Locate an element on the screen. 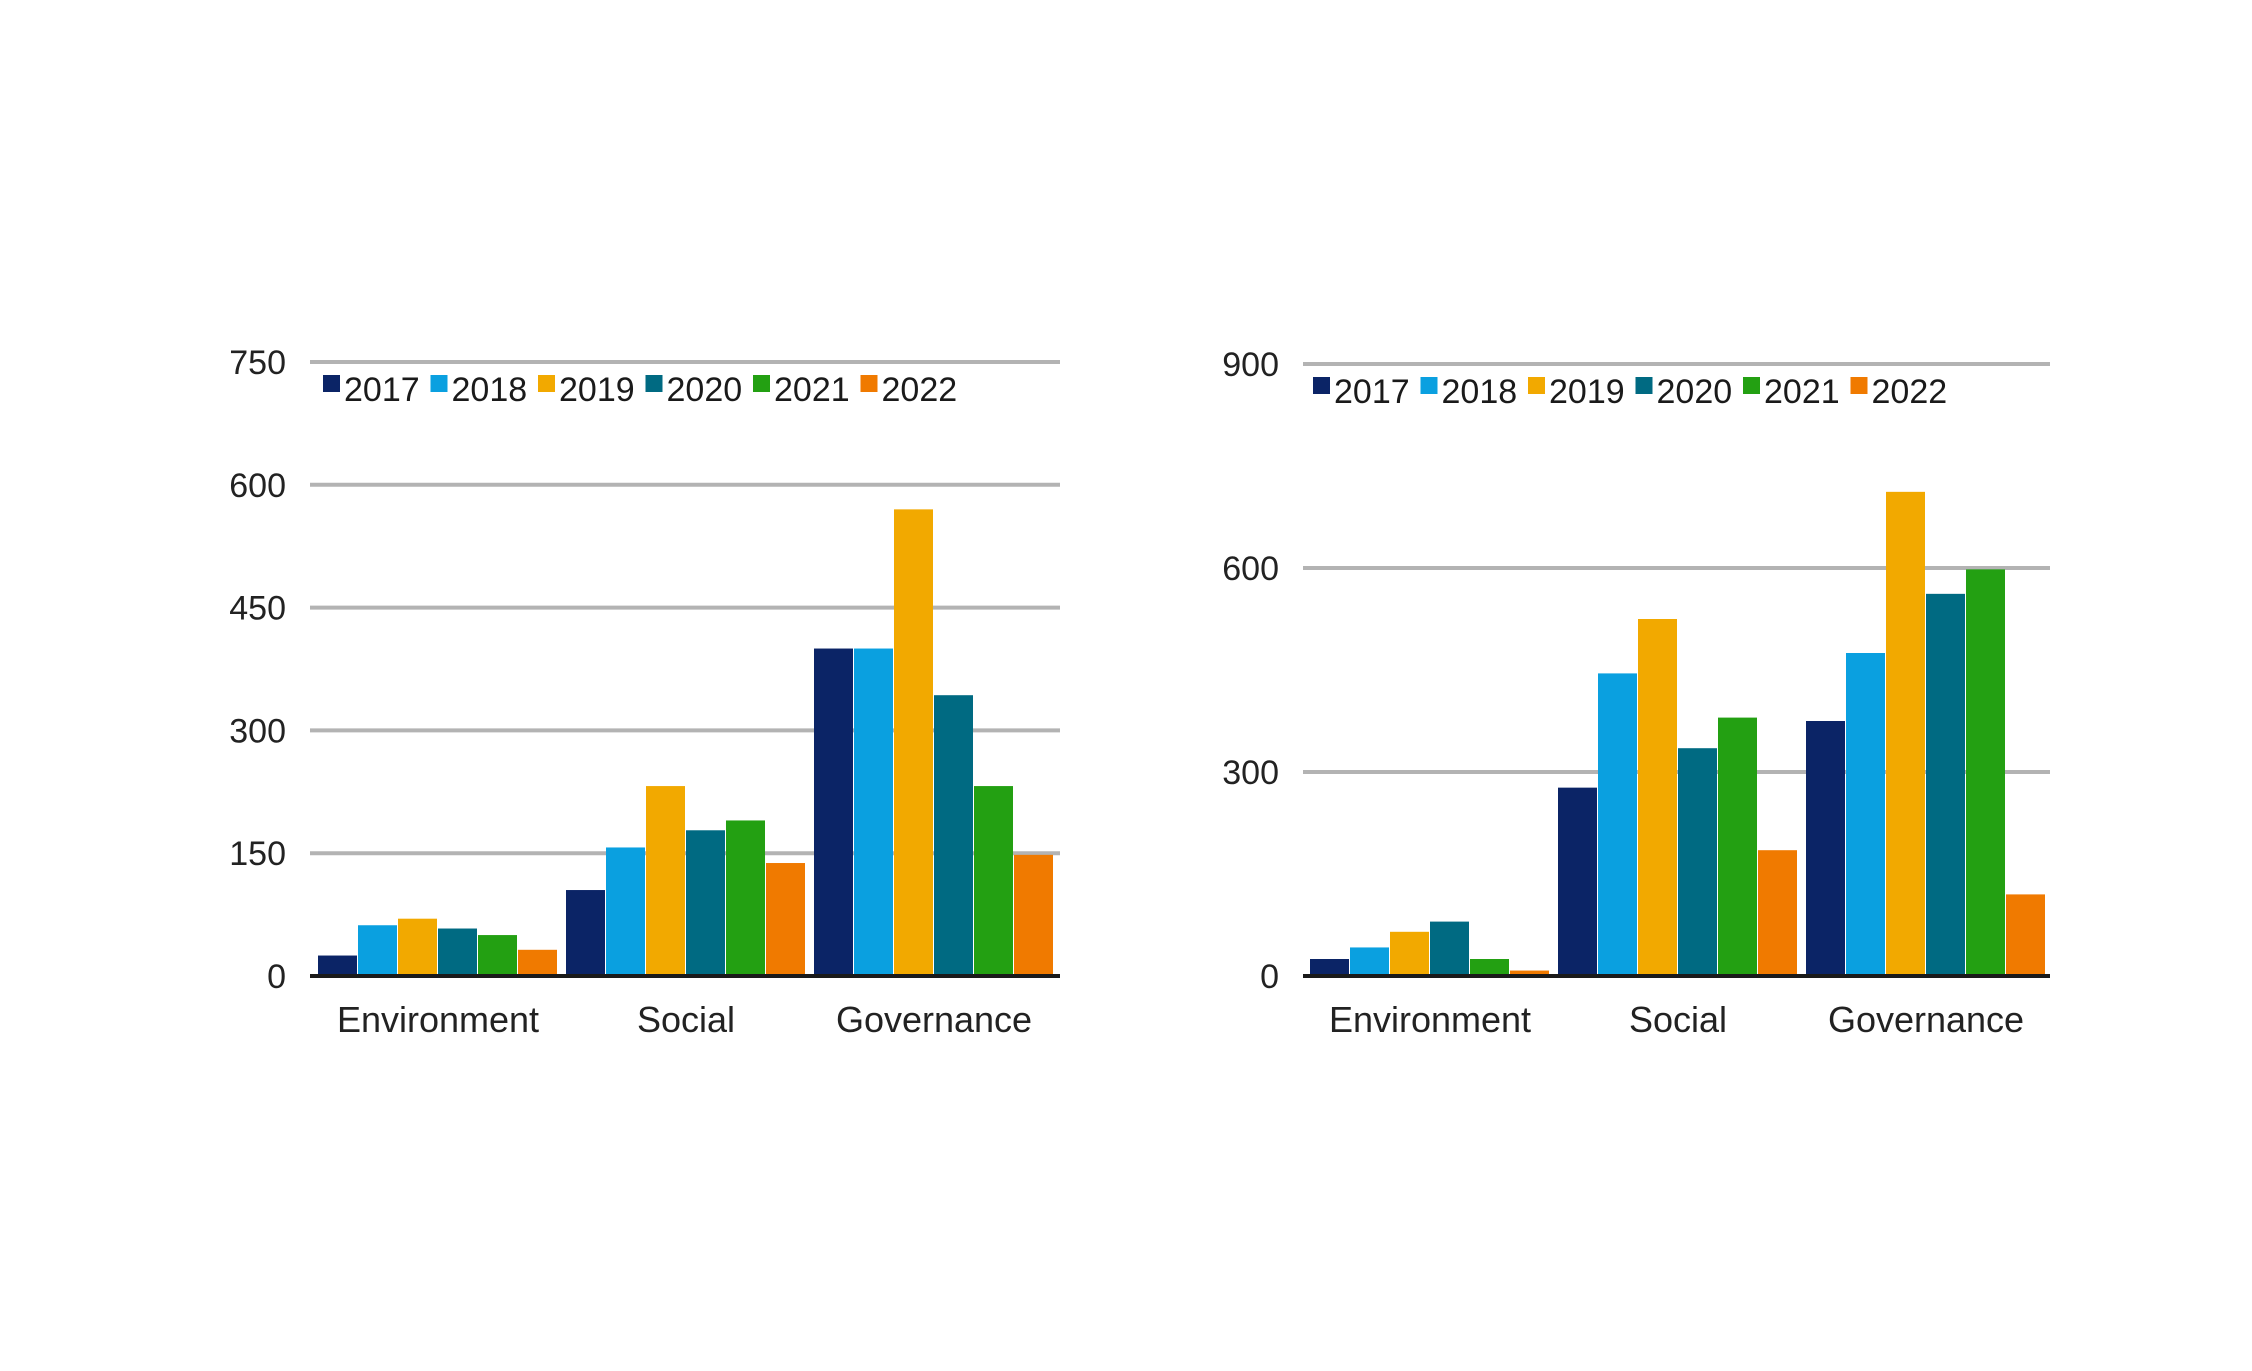 Image resolution: width=2252 pixels, height=1371 pixels. y-tick-label: 900 is located at coordinates (1250, 365).